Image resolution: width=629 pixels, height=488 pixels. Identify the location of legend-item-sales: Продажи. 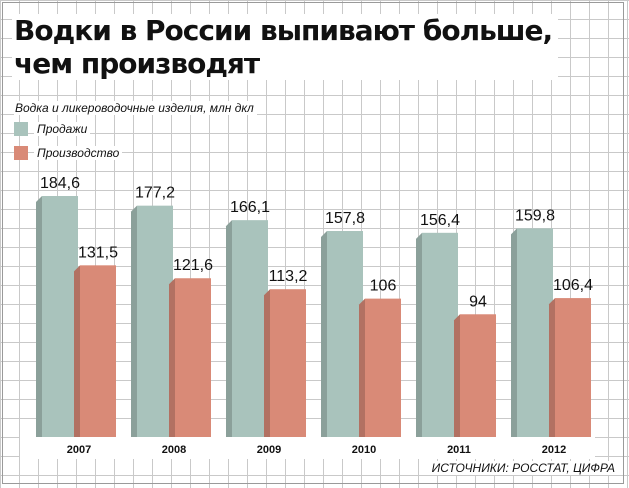
(52, 129).